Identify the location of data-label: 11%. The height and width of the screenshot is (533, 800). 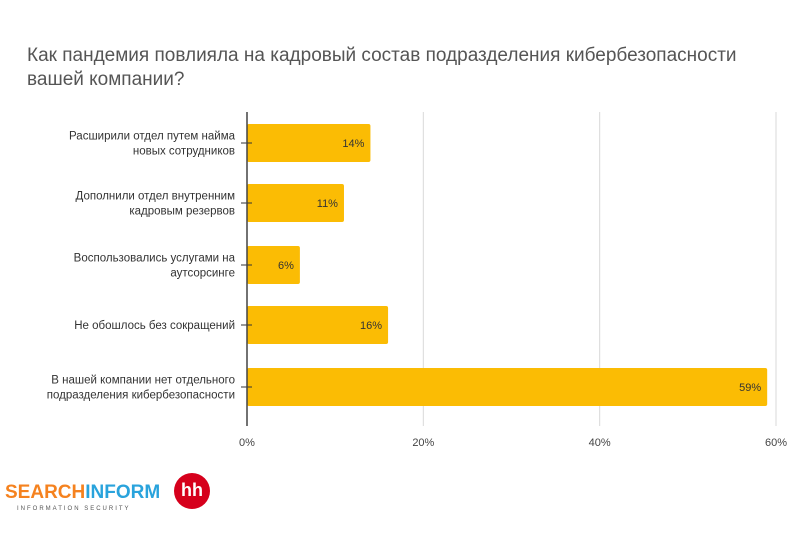
(327, 204).